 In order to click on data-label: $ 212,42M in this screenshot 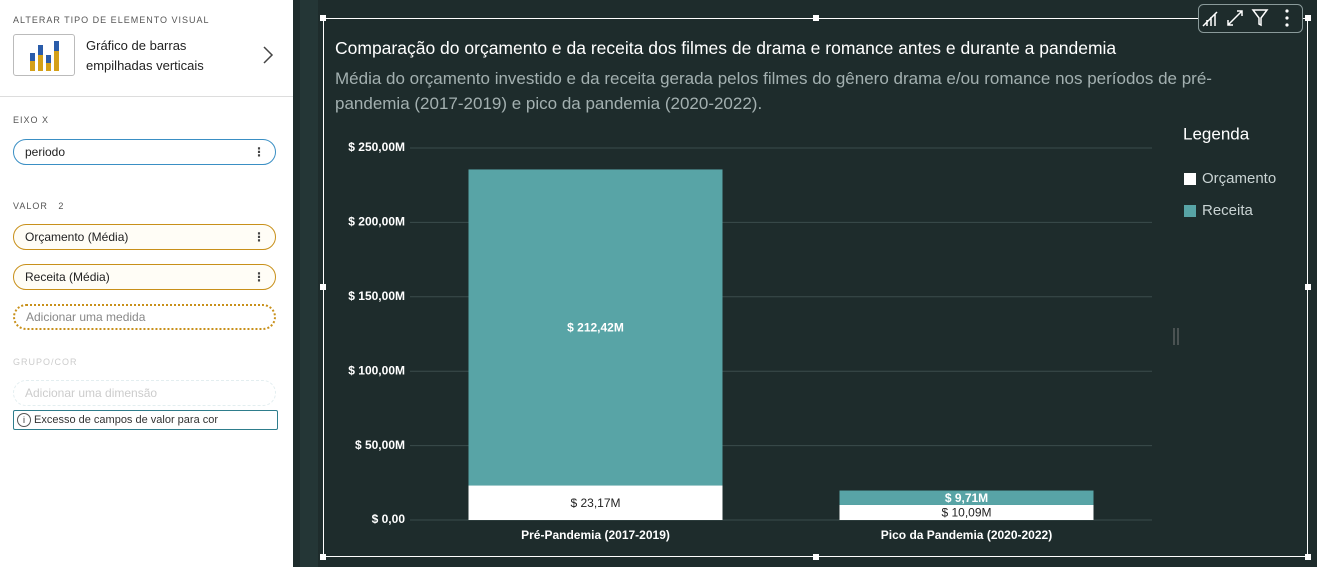, I will do `click(595, 328)`.